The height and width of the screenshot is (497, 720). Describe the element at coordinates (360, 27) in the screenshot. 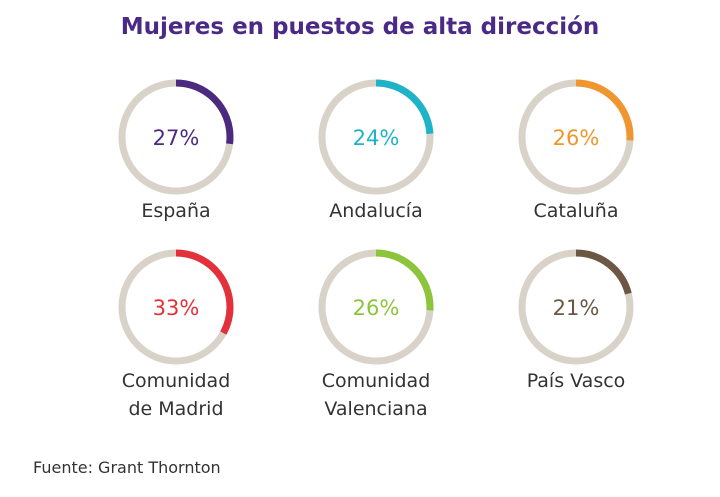

I see `chart-title: Mujeres en puestos de alta dirección` at that location.